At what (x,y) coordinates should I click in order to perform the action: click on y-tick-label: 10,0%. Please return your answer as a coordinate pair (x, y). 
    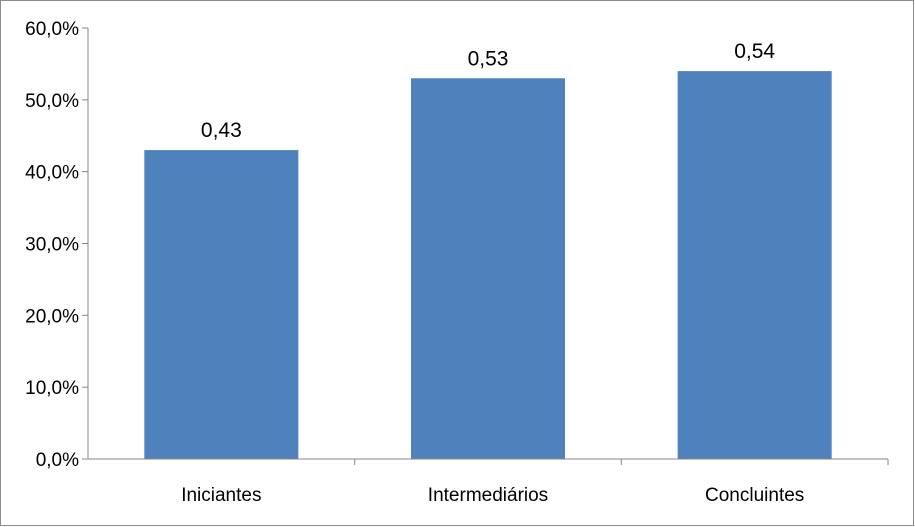
    Looking at the image, I should click on (52, 388).